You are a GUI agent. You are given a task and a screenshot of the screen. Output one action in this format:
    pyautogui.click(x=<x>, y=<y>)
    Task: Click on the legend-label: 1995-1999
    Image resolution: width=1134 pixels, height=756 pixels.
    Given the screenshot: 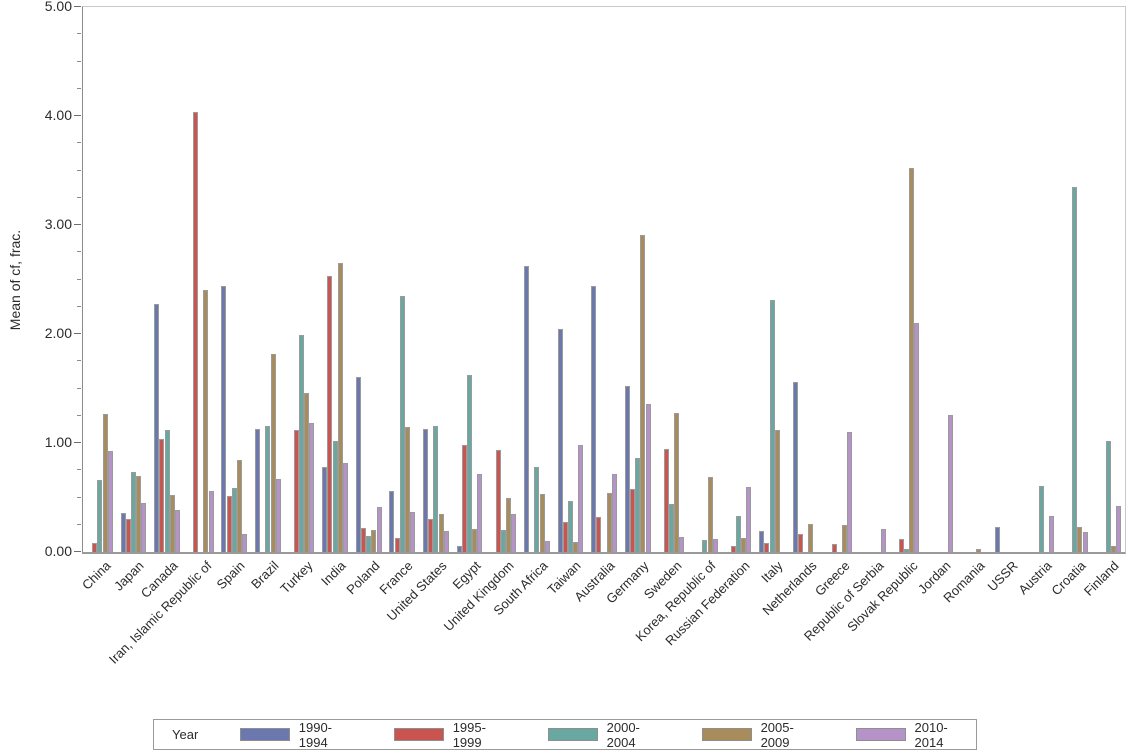 What is the action you would take?
    pyautogui.click(x=469, y=734)
    